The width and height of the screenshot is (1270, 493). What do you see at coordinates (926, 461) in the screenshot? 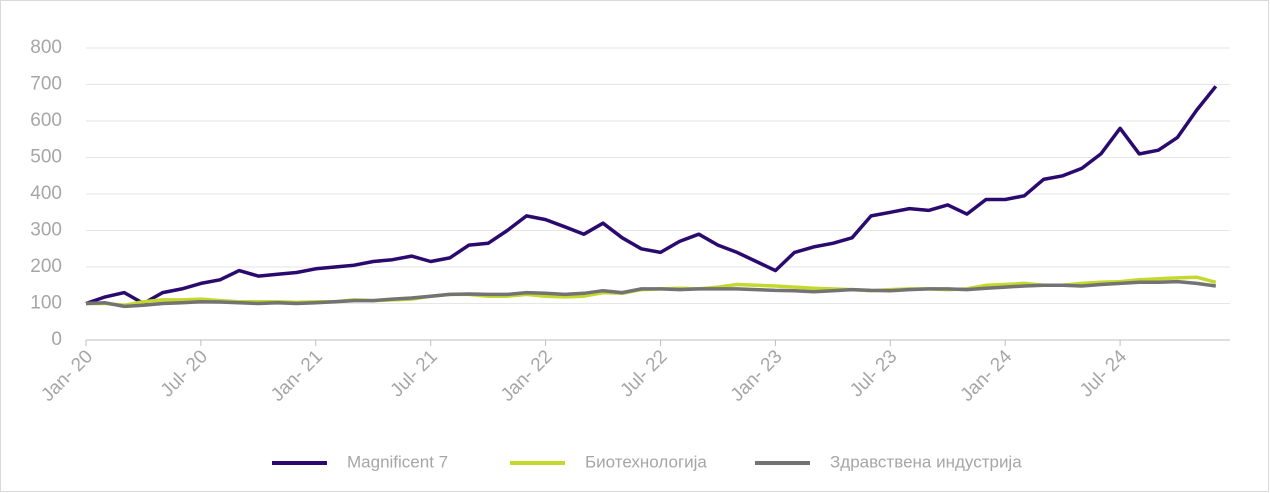
I see `legend-label: Здравствена индустрија` at bounding box center [926, 461].